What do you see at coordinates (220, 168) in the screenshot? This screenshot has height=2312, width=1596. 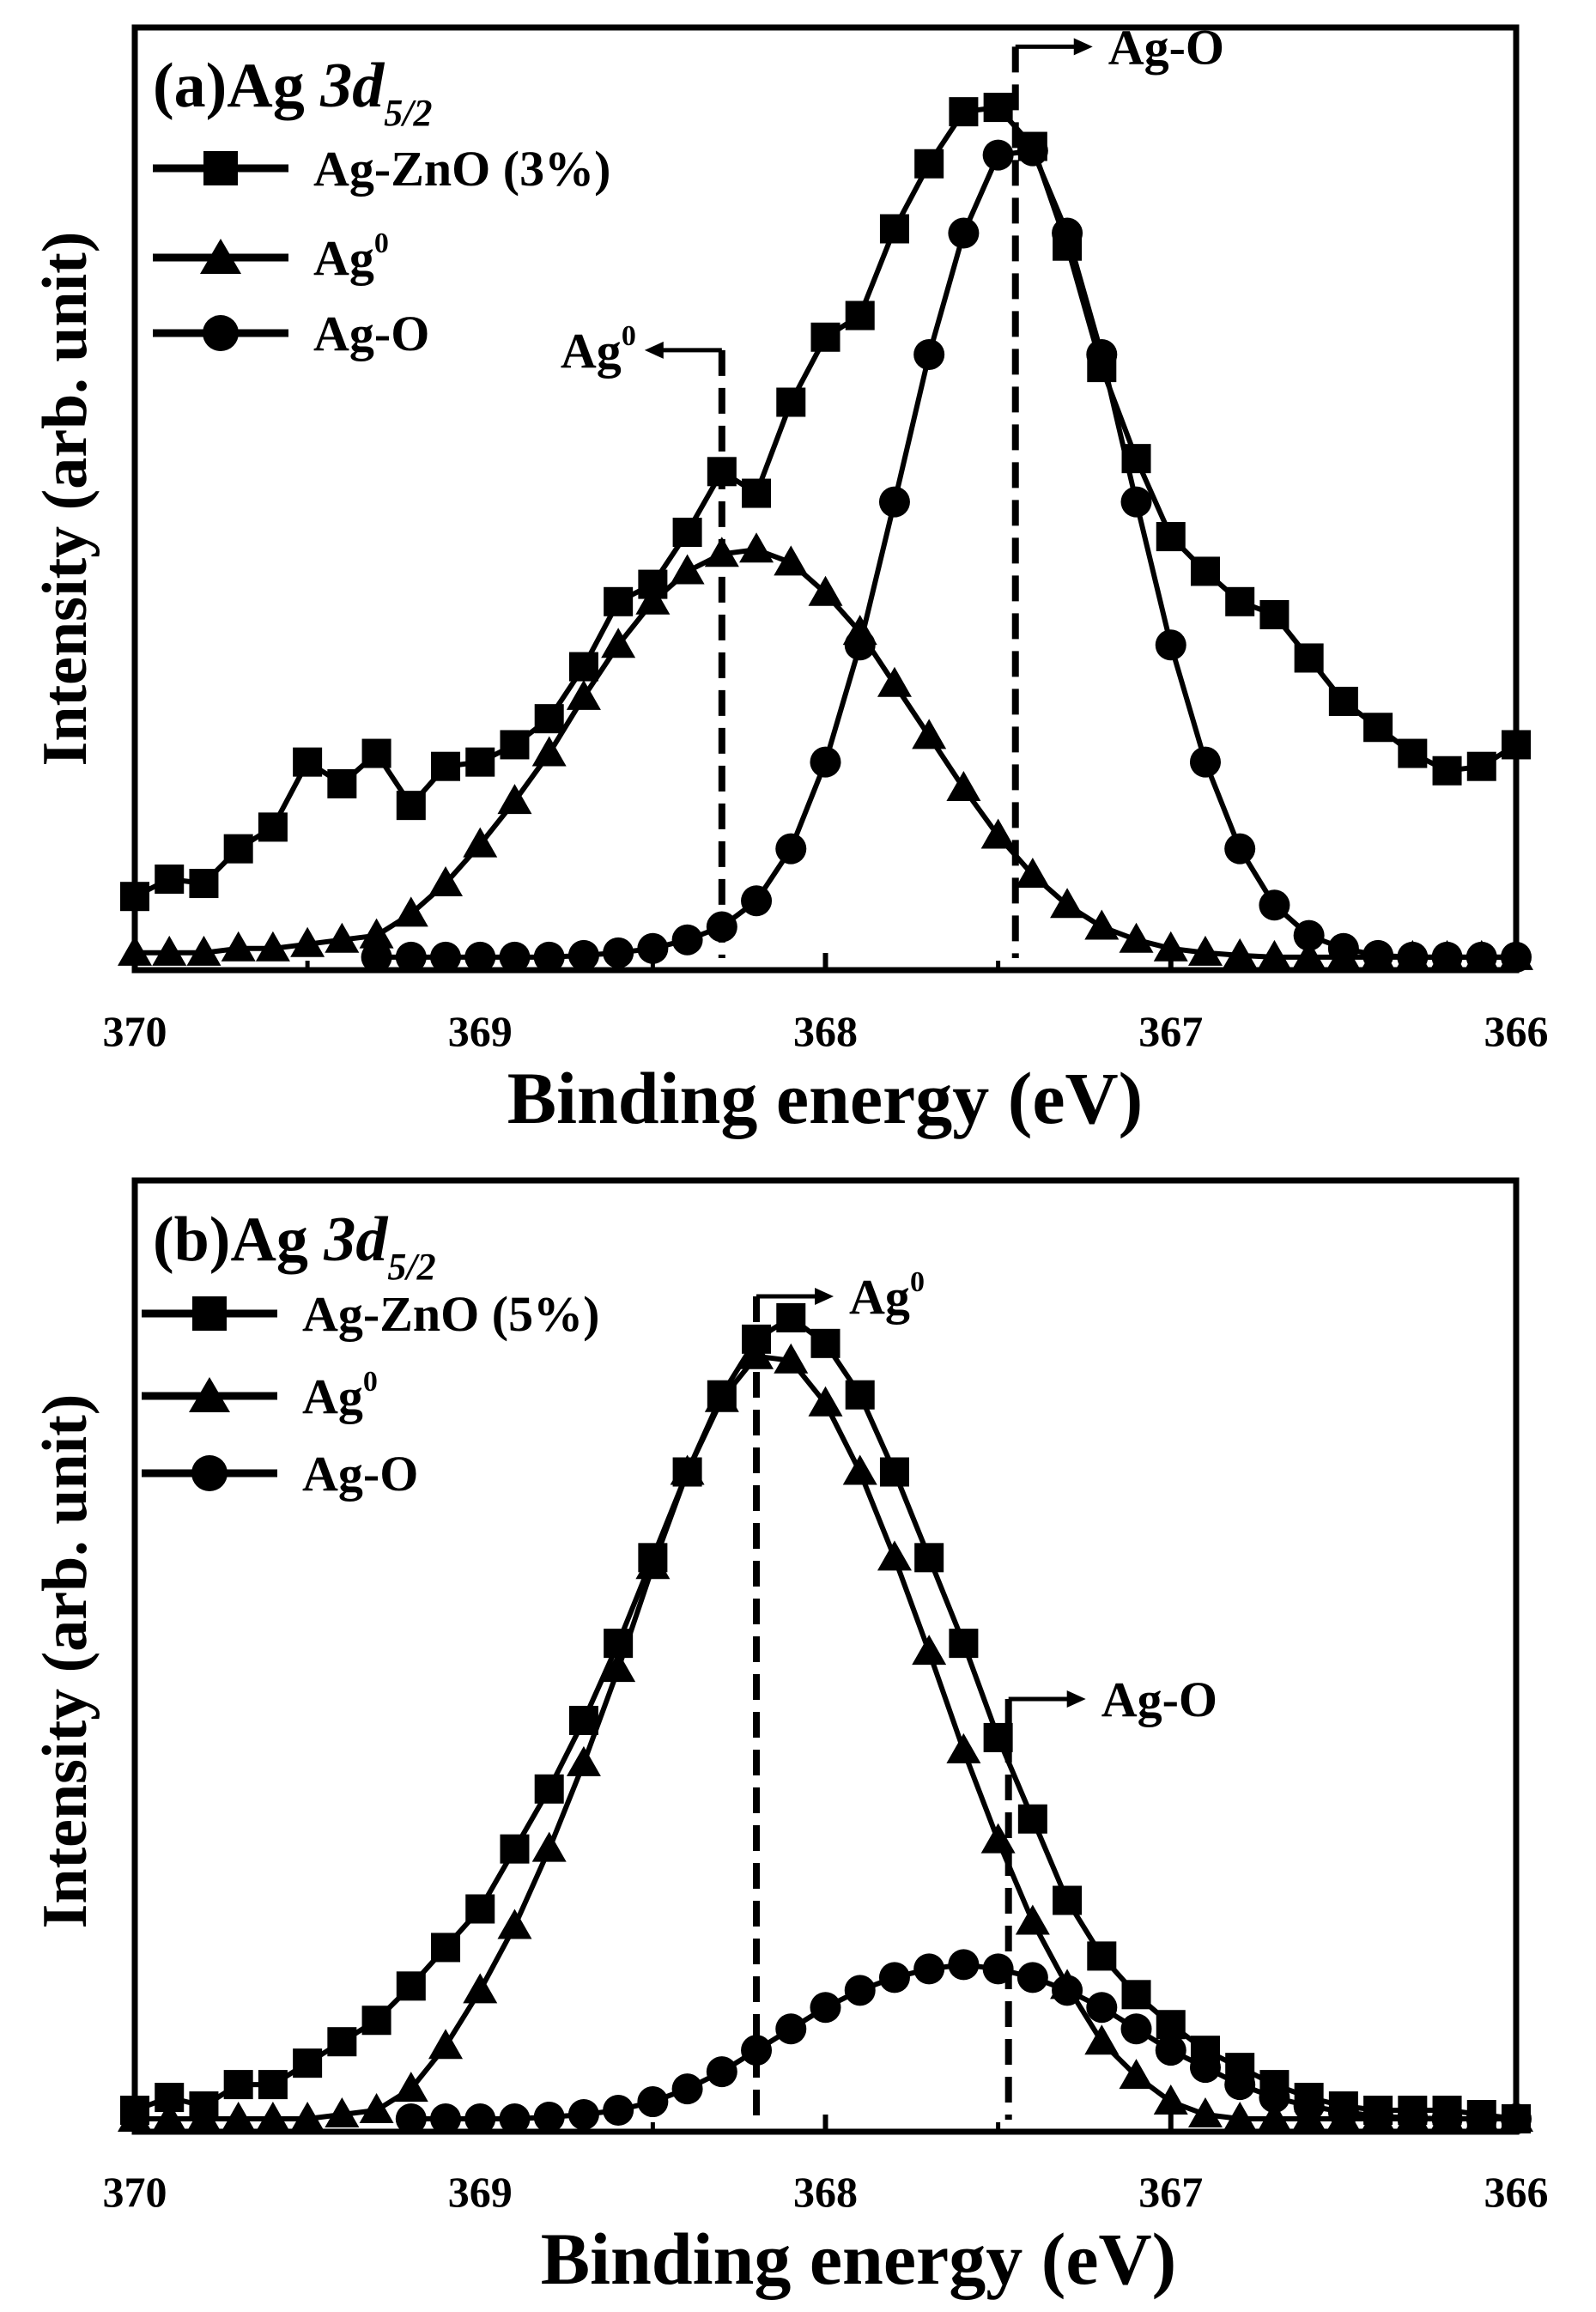 I see `legend-square-marker` at bounding box center [220, 168].